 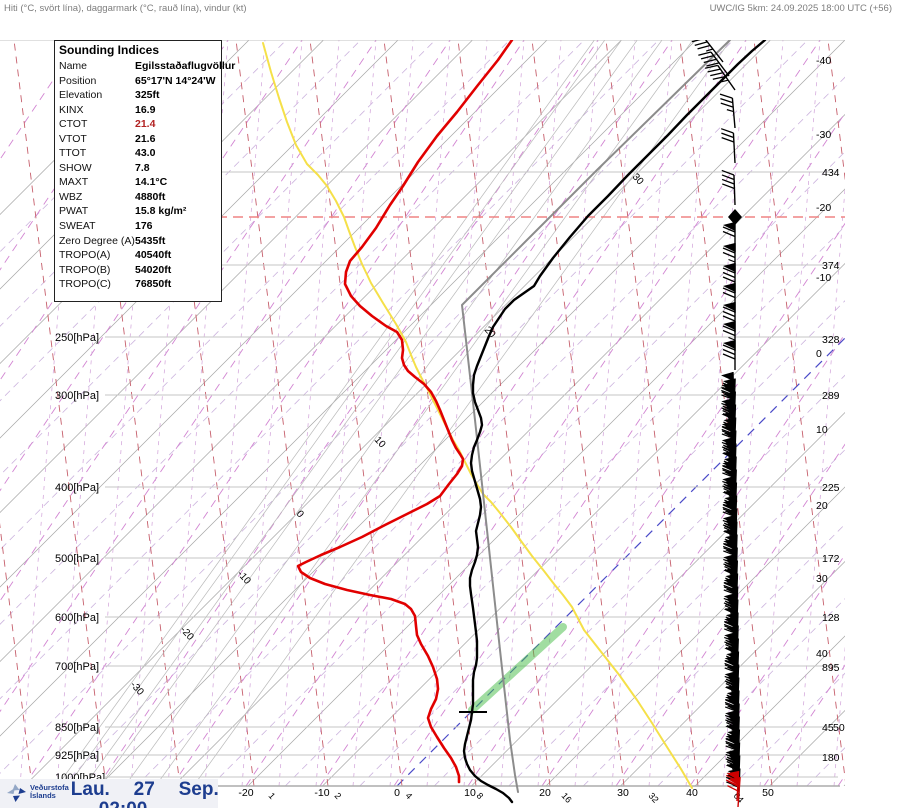 I want to click on isotherm-exit-label: -40, so click(x=823, y=61).